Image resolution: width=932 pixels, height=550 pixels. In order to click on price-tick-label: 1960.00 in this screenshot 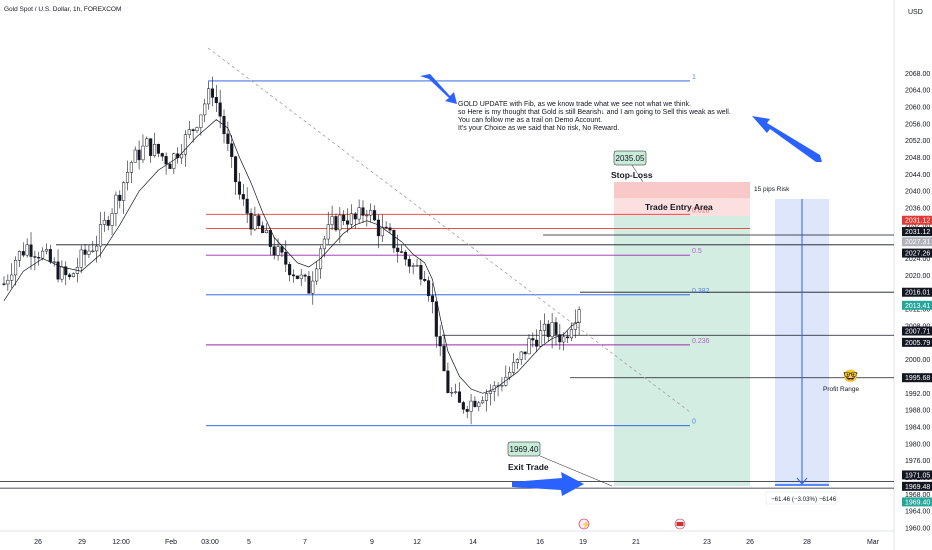, I will do `click(917, 529)`.